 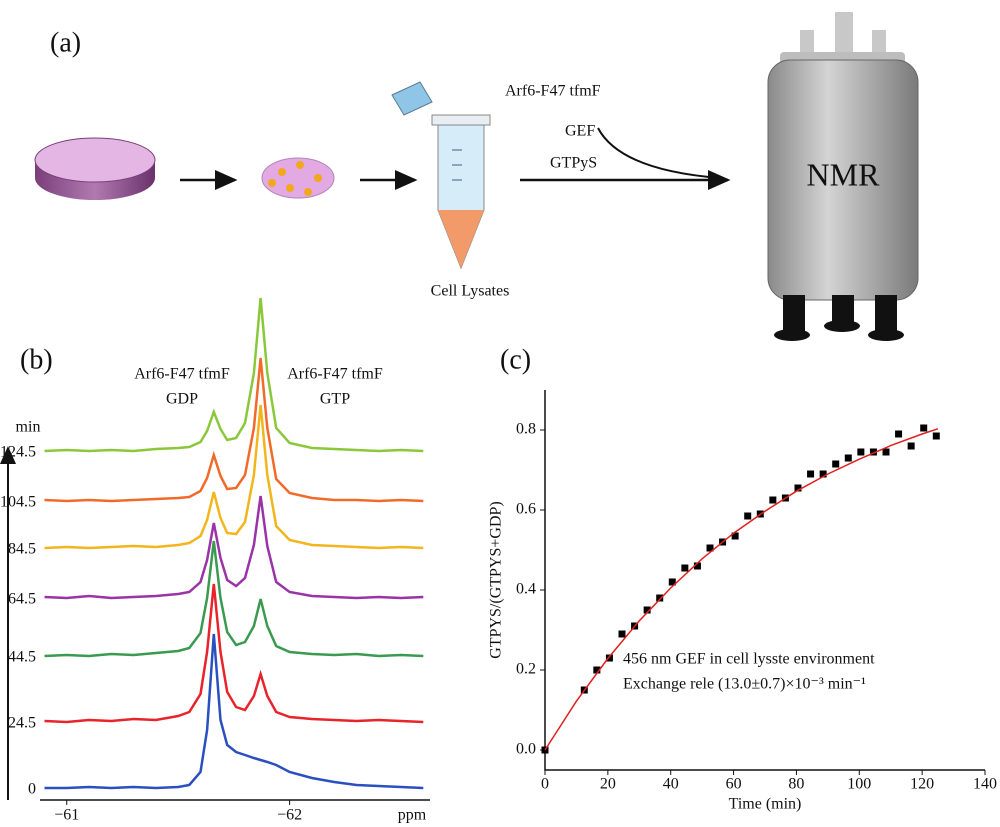 What do you see at coordinates (515, 359) in the screenshot?
I see `panel-label: (c)` at bounding box center [515, 359].